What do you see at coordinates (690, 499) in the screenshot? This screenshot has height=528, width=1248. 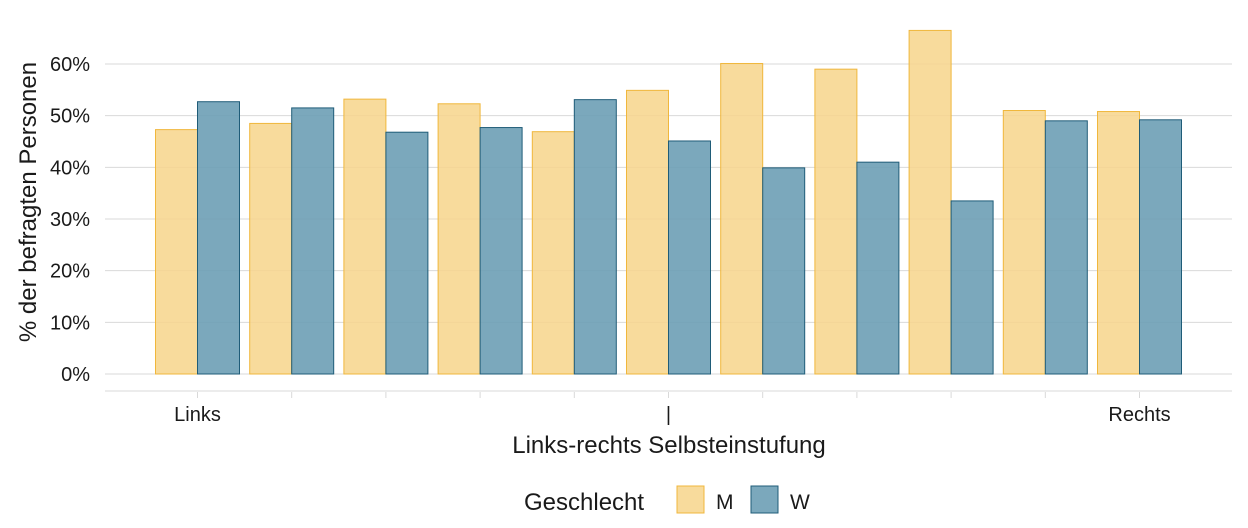 I see `legend-key-m` at bounding box center [690, 499].